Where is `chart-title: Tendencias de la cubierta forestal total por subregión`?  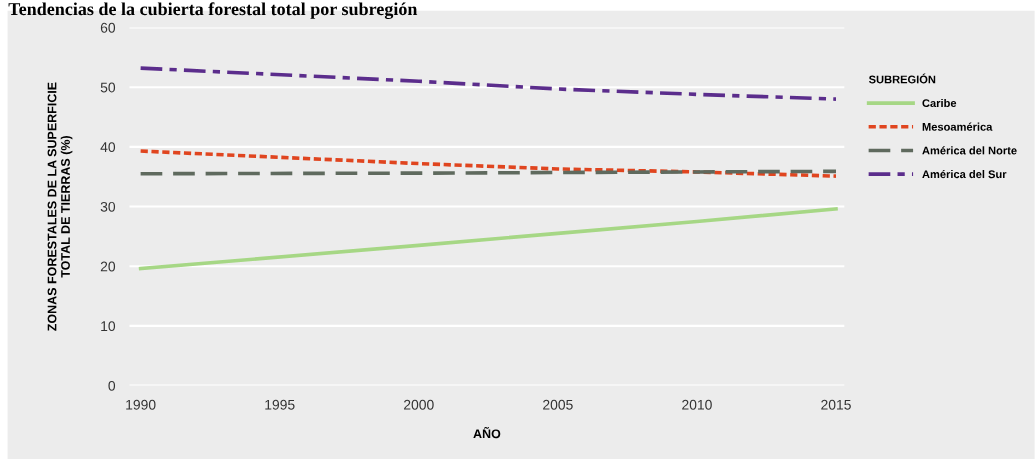
chart-title: Tendencias de la cubierta forestal total por subregión is located at coordinates (213, 10).